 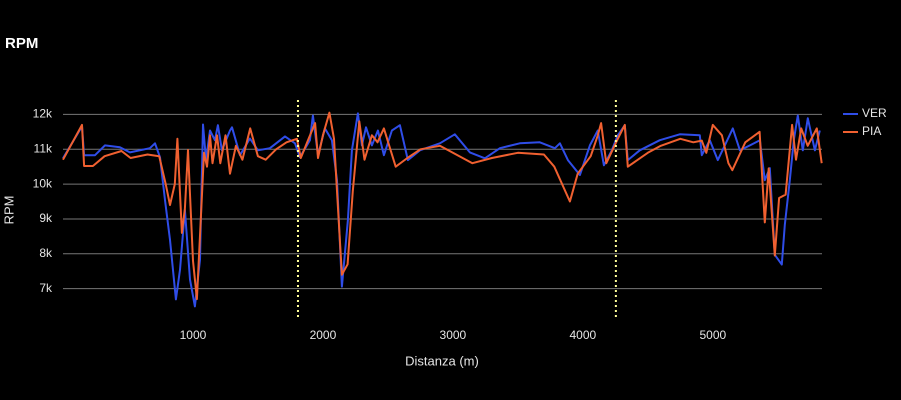 What do you see at coordinates (43, 148) in the screenshot?
I see `y-tick-label: 11k` at bounding box center [43, 148].